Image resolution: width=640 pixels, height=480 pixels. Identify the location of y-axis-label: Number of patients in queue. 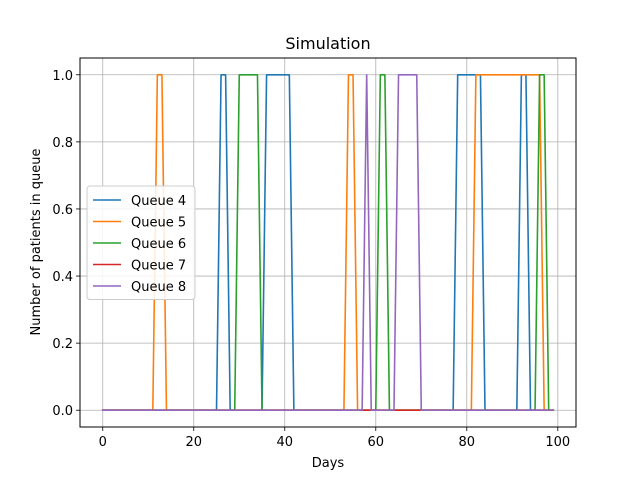
(36, 242).